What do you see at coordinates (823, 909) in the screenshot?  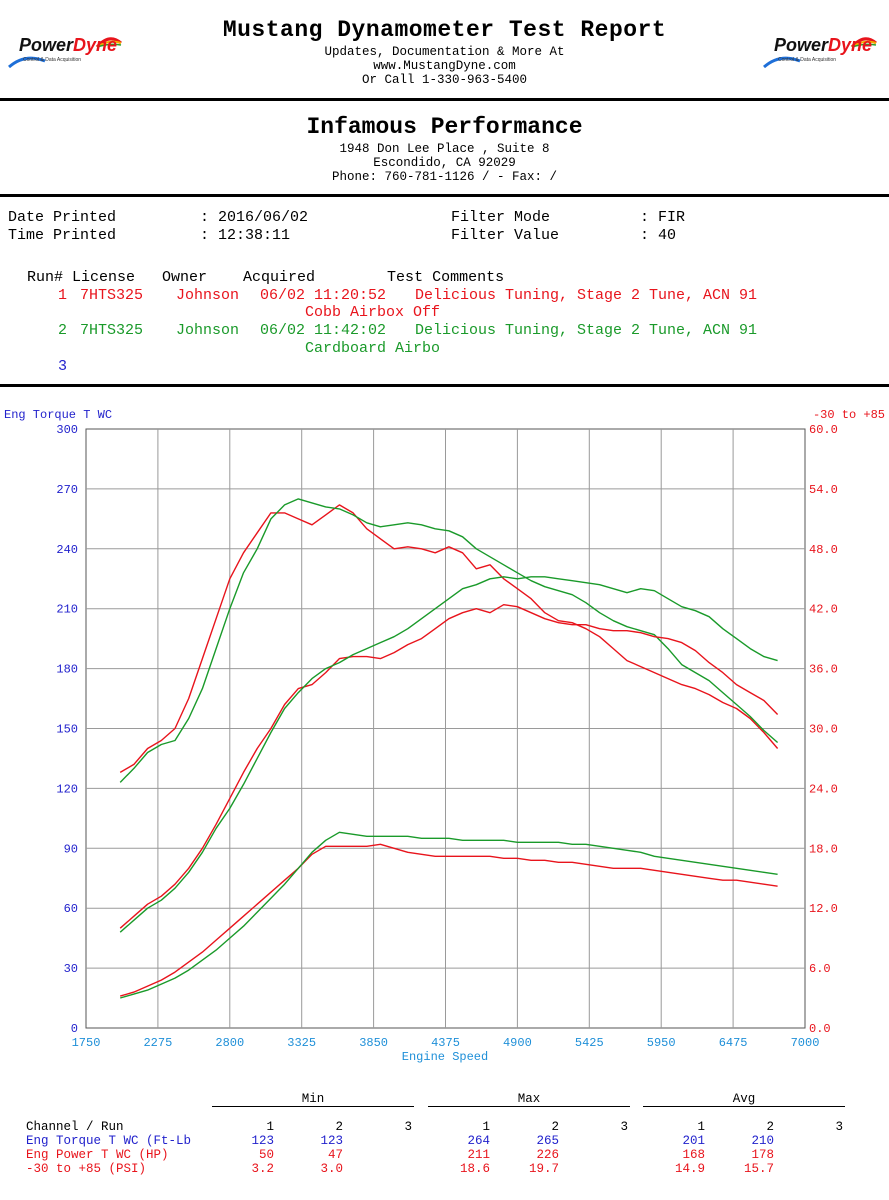 I see `y-right-tick-label: 12.0` at bounding box center [823, 909].